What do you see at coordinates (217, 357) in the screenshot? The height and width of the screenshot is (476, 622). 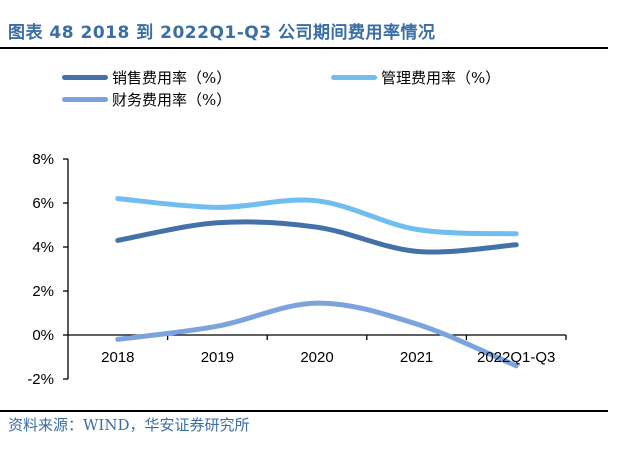 I see `x-tick-label: 2019` at bounding box center [217, 357].